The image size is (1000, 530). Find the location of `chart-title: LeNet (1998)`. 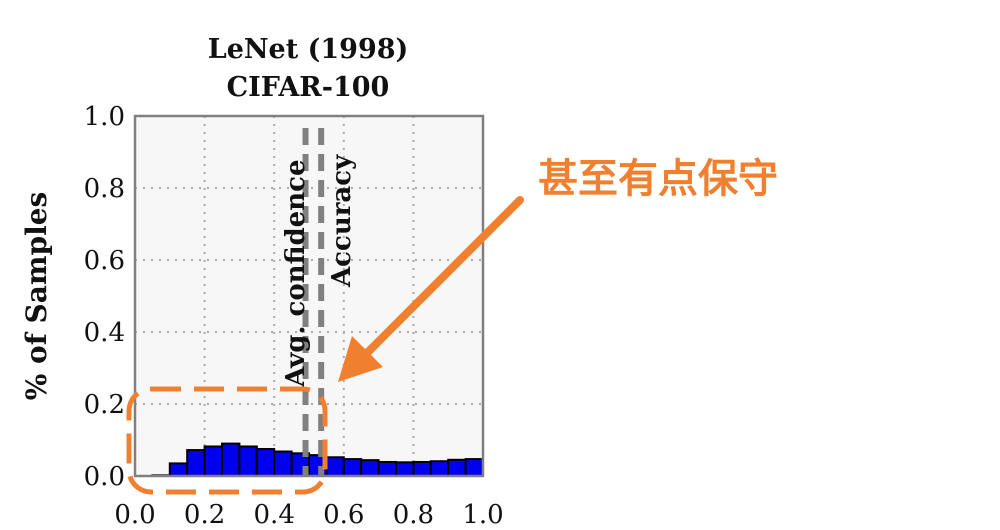

chart-title: LeNet (1998) is located at coordinates (308, 49).